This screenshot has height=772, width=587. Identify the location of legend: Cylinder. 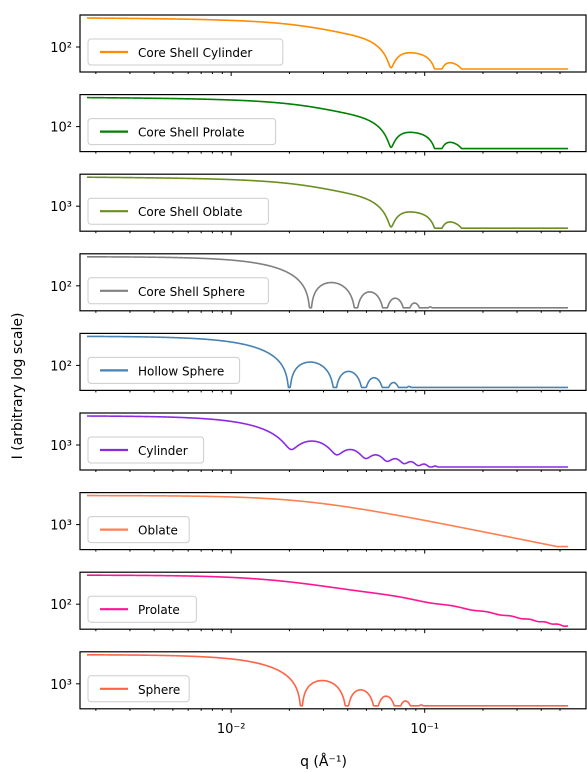
(146, 450).